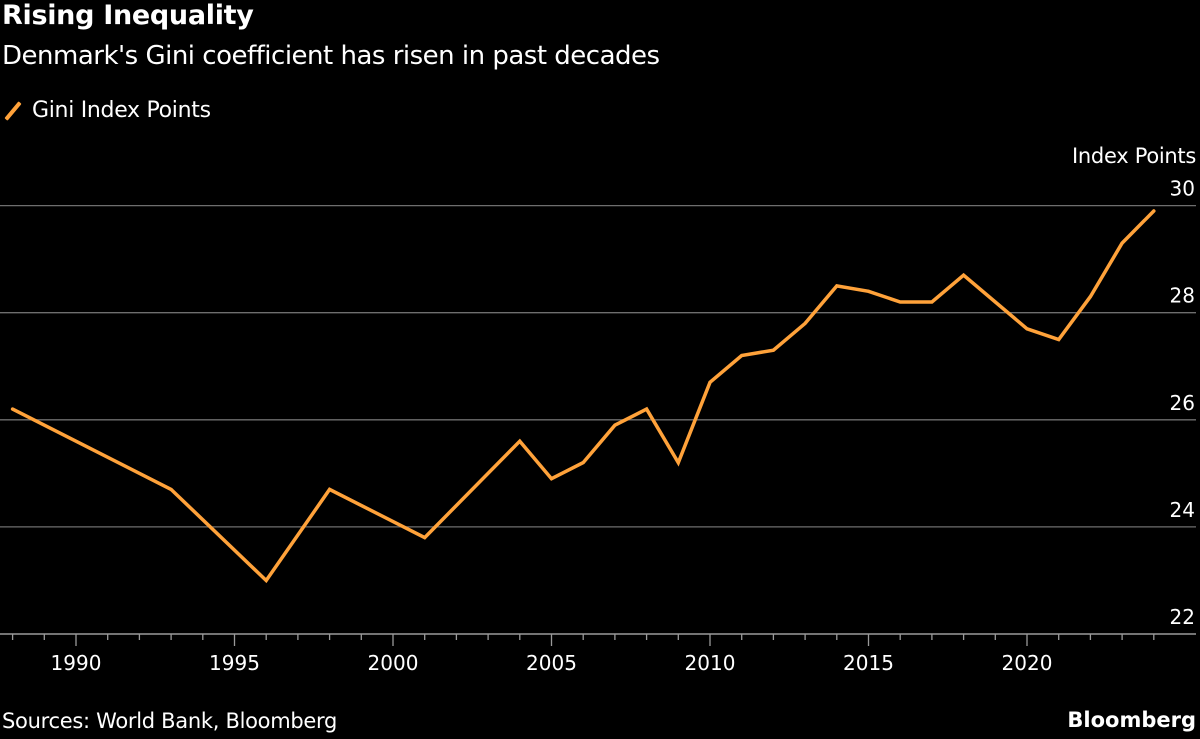  Describe the element at coordinates (1182, 296) in the screenshot. I see `y-tick-label: 28` at that location.